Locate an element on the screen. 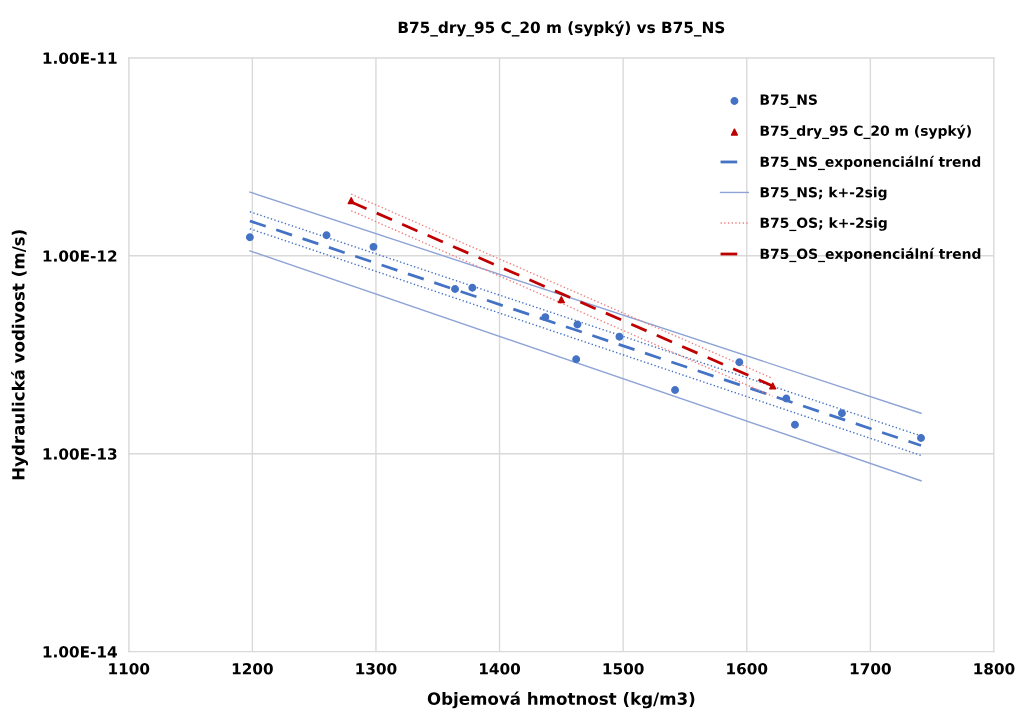 The height and width of the screenshot is (724, 1030). y-tick-label: 1.00E-11 is located at coordinates (80, 58).